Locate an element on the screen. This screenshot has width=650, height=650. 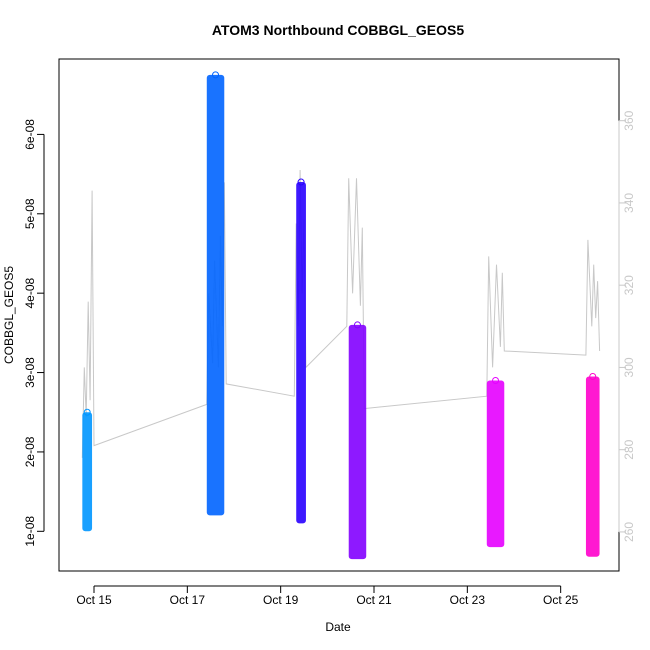
x-tick-label: Oct 21 is located at coordinates (374, 600).